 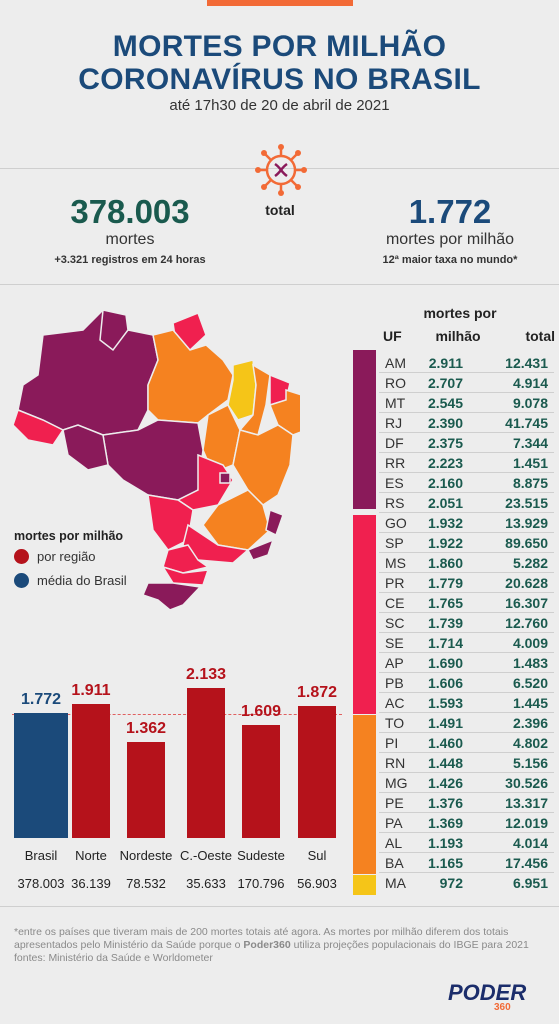 What do you see at coordinates (466, 803) in the screenshot?
I see `table-row-pe: PE 1.376 13.317` at bounding box center [466, 803].